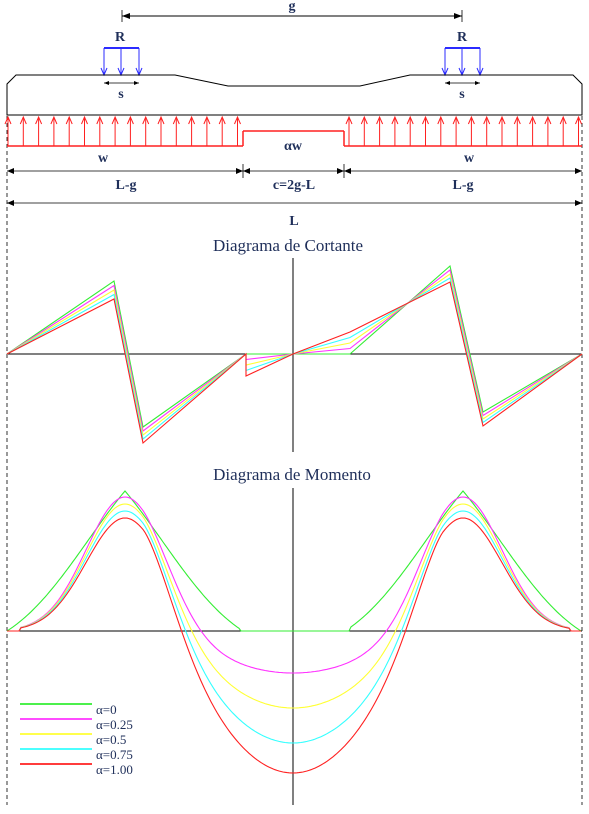 This screenshot has width=589, height=814. Describe the element at coordinates (294, 138) in the screenshot. I see `load-blocks` at that location.